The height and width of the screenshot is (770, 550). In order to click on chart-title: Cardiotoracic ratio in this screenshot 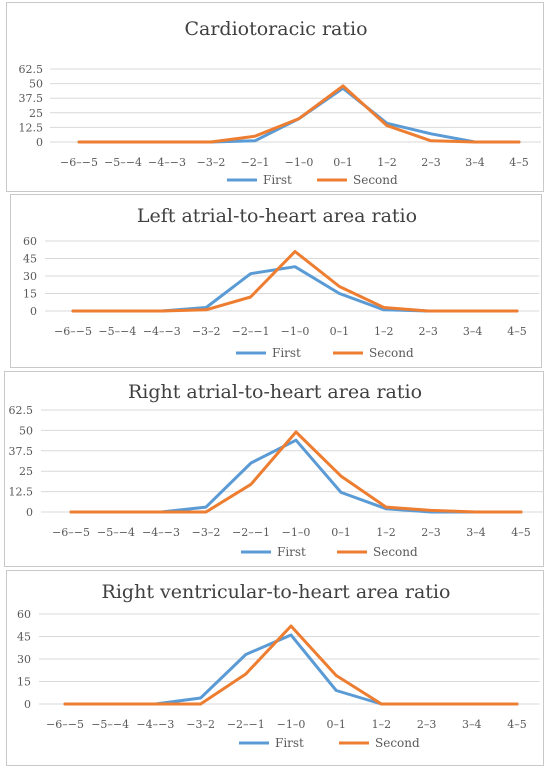, I will do `click(275, 29)`.